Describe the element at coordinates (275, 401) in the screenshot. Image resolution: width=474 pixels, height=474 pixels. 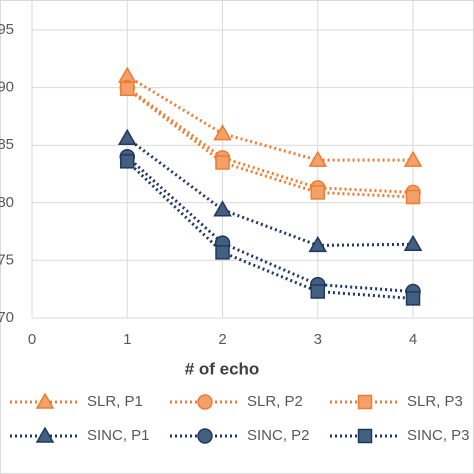
I see `legend-label: SLR, P2` at that location.